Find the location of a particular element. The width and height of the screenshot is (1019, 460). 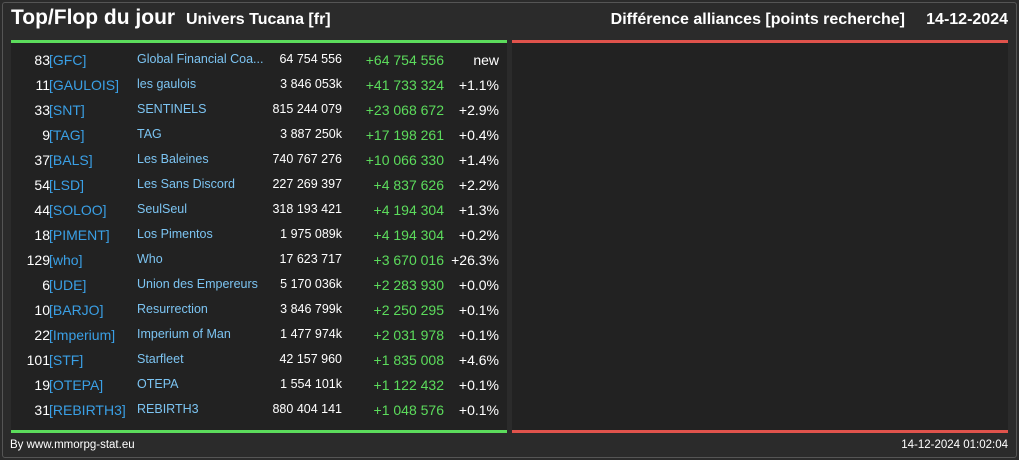

alliance-name: Union des Empereurs is located at coordinates (197, 284).